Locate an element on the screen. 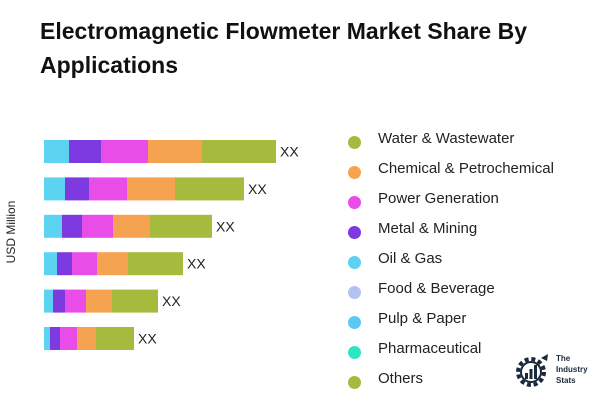  legend-item: Food & Beverage is located at coordinates (470, 293).